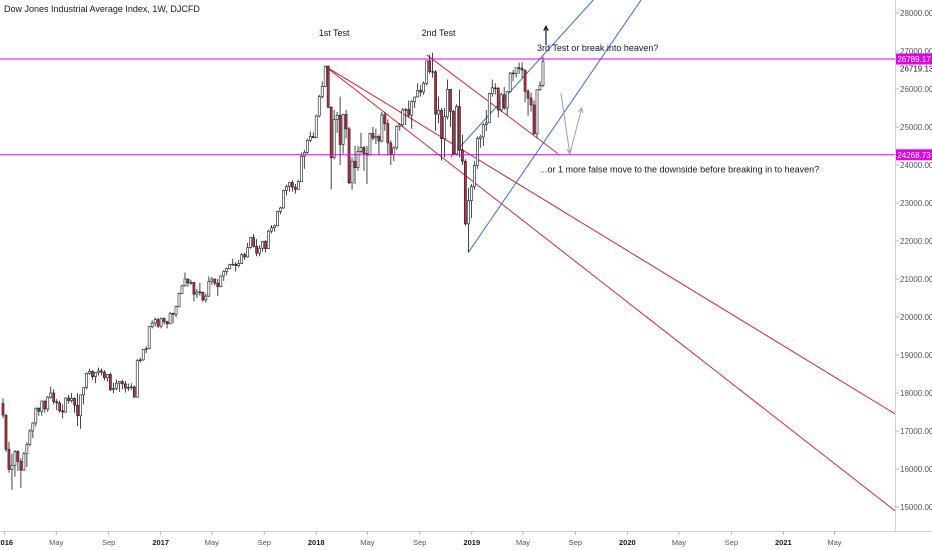  I want to click on price-level-box, so click(914, 59).